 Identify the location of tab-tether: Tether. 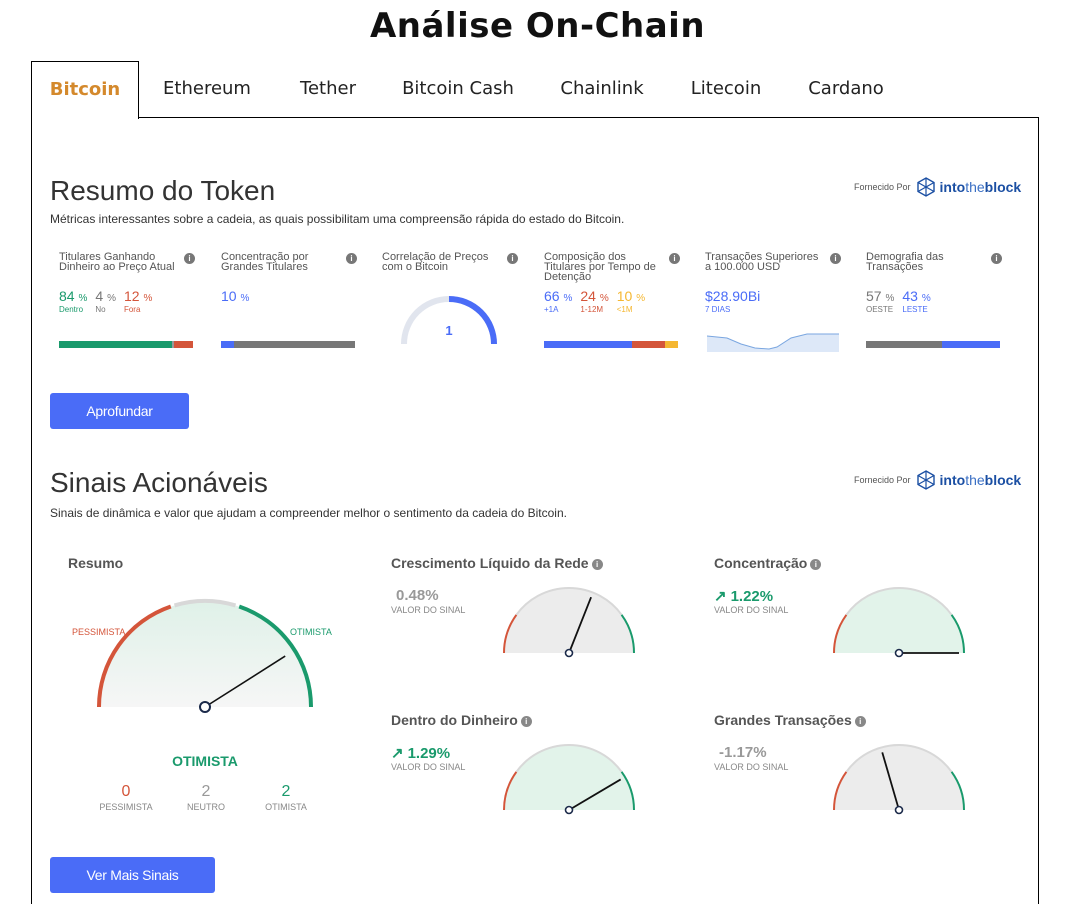
(328, 88).